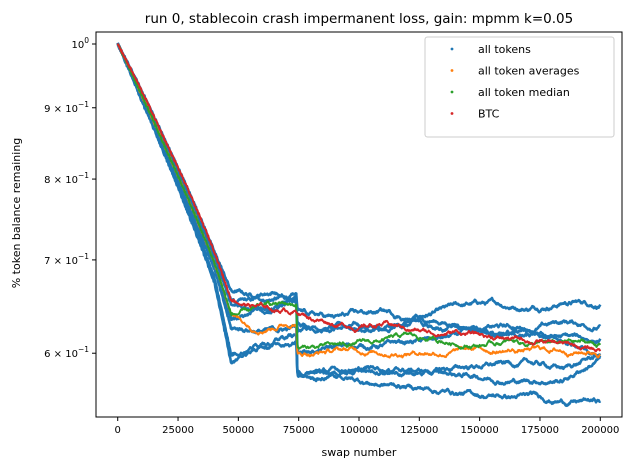 Image resolution: width=631 pixels, height=470 pixels. Describe the element at coordinates (504, 49) in the screenshot. I see `legend-label: all tokens` at that location.